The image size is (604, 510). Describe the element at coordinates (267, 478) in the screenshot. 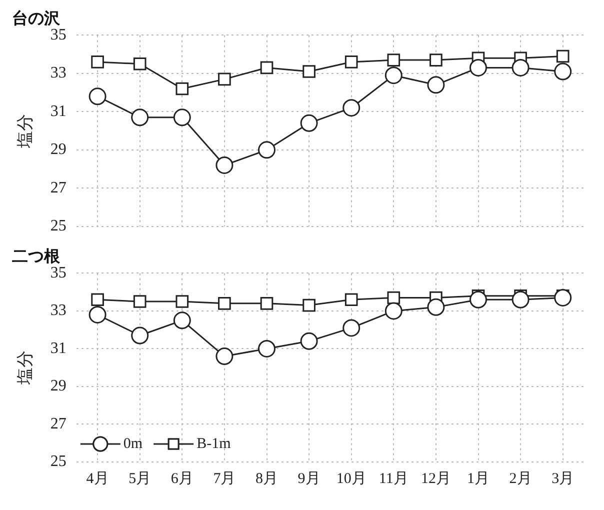

I see `x-tick-label: 8月` at that location.